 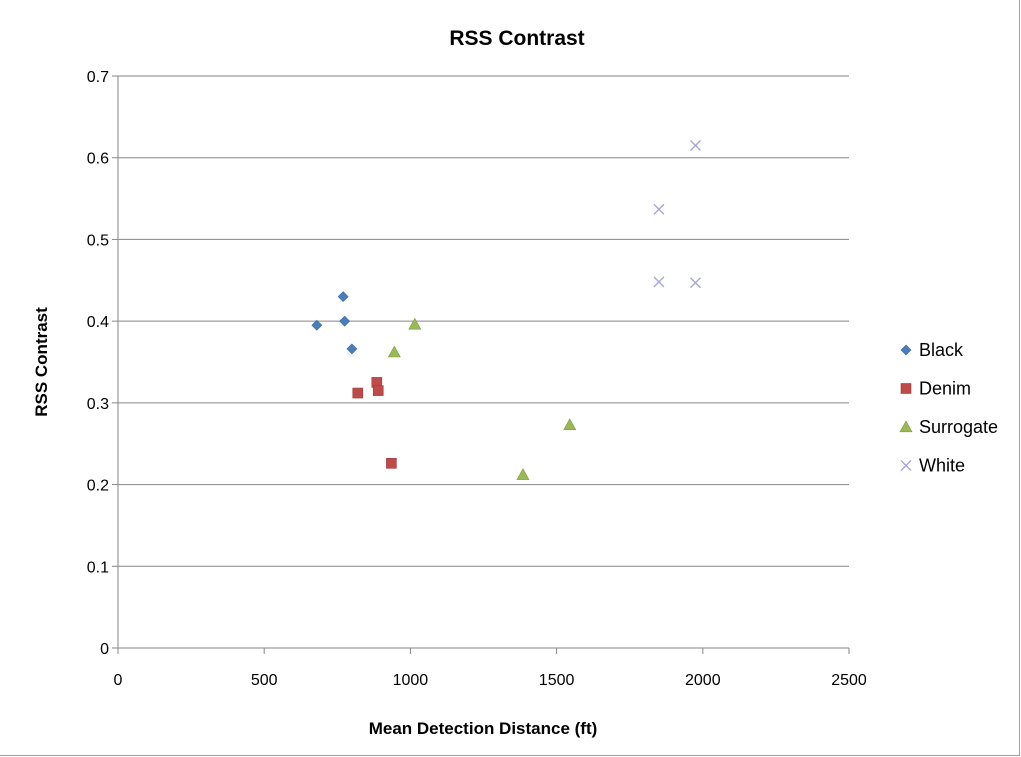 I want to click on x-axis-title: Mean Detection Distance (ft), so click(x=483, y=728).